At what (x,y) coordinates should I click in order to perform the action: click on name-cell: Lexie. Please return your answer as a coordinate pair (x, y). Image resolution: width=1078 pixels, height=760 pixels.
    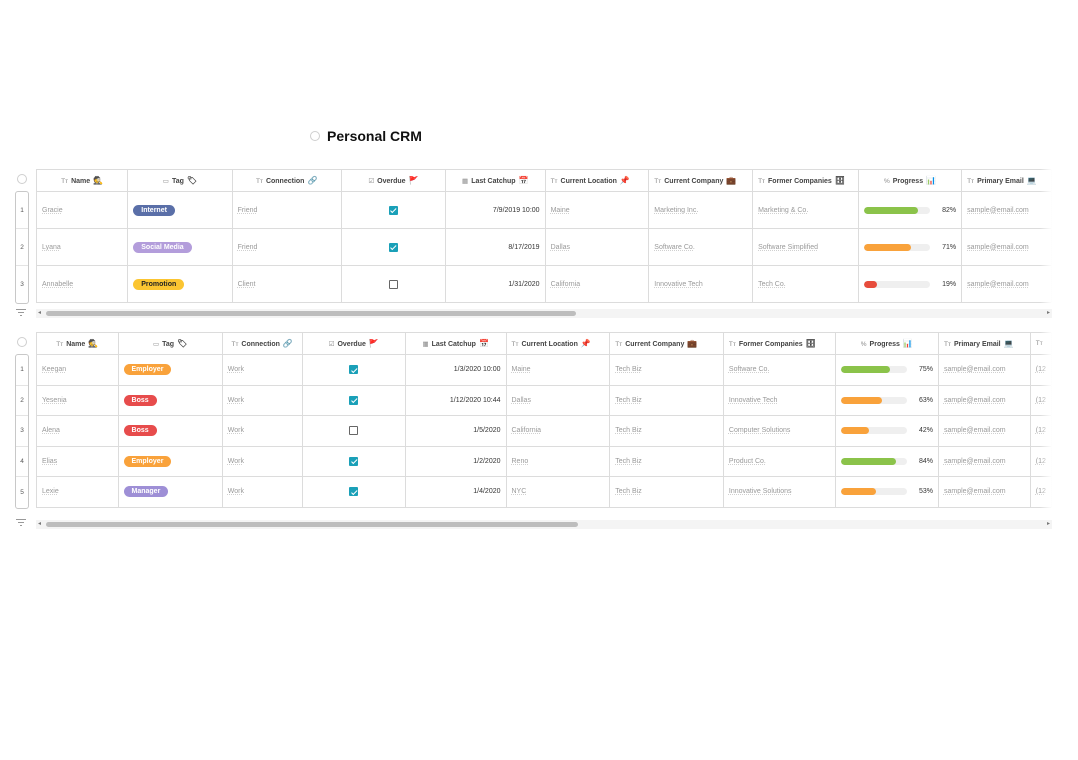
    Looking at the image, I should click on (77, 492).